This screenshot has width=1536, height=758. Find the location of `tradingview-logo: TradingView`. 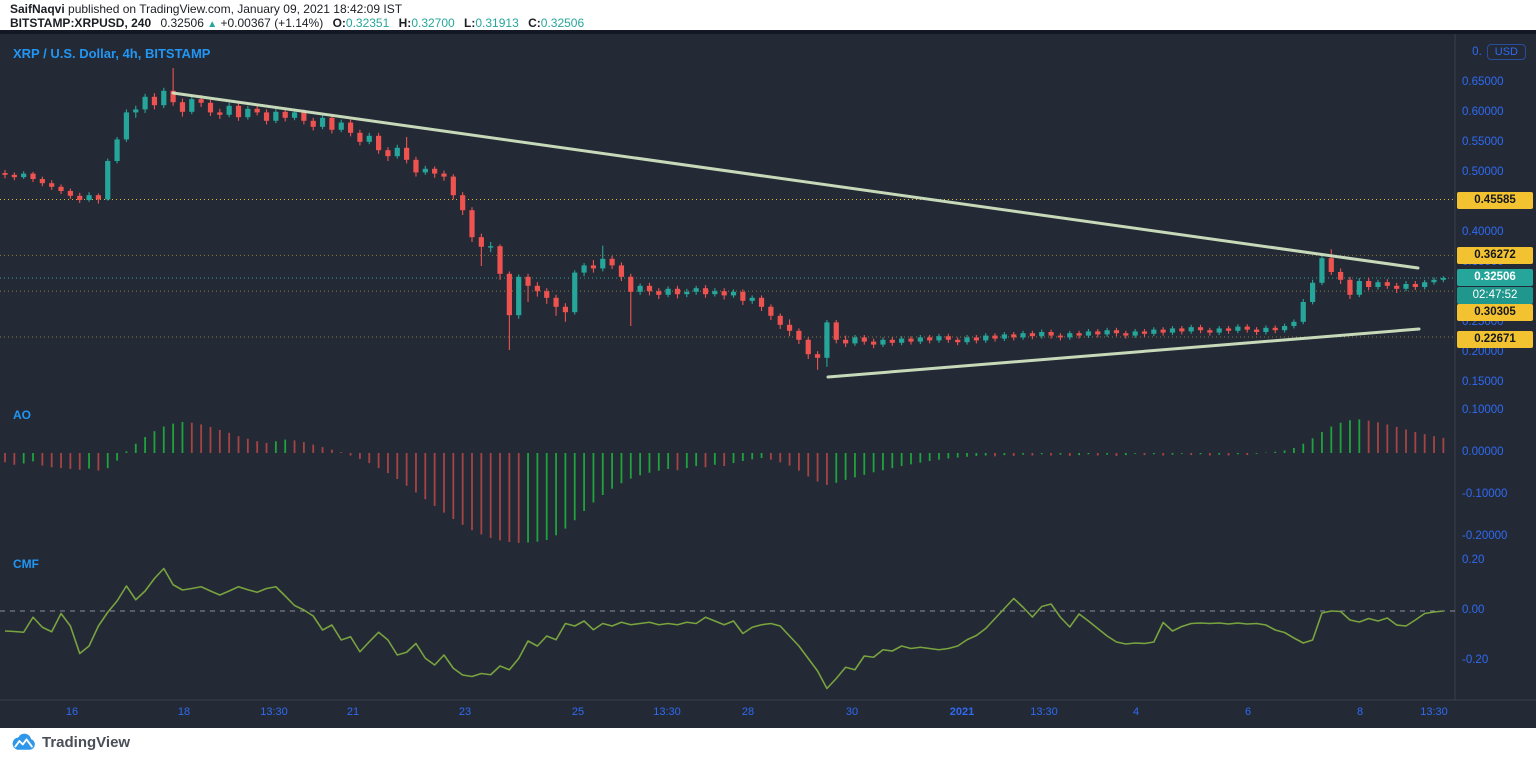

tradingview-logo: TradingView is located at coordinates (70, 742).